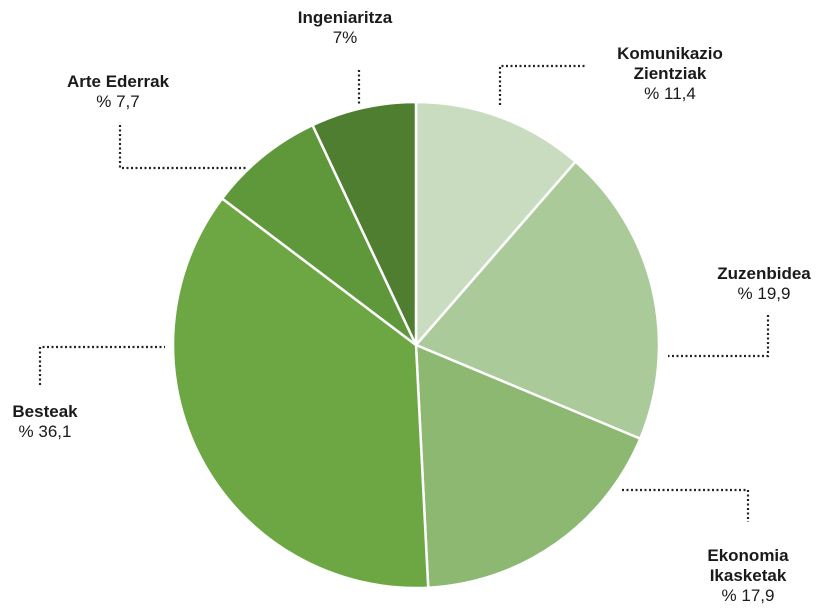 The image size is (825, 610). I want to click on category-name: Zuzenbidea, so click(764, 273).